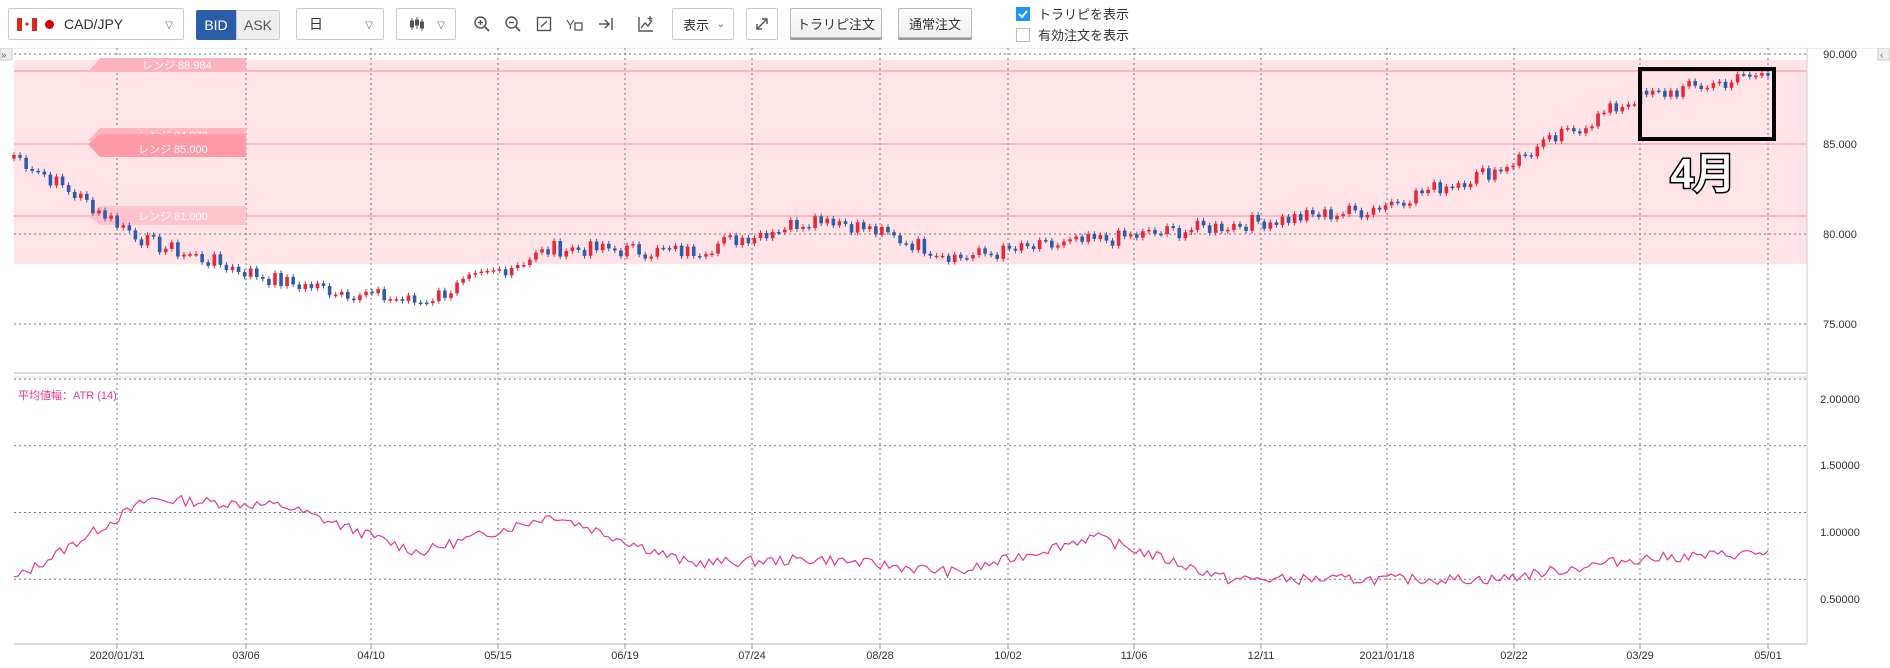 The image size is (1890, 668). What do you see at coordinates (696, 25) in the screenshot?
I see `display-label: 表示` at bounding box center [696, 25].